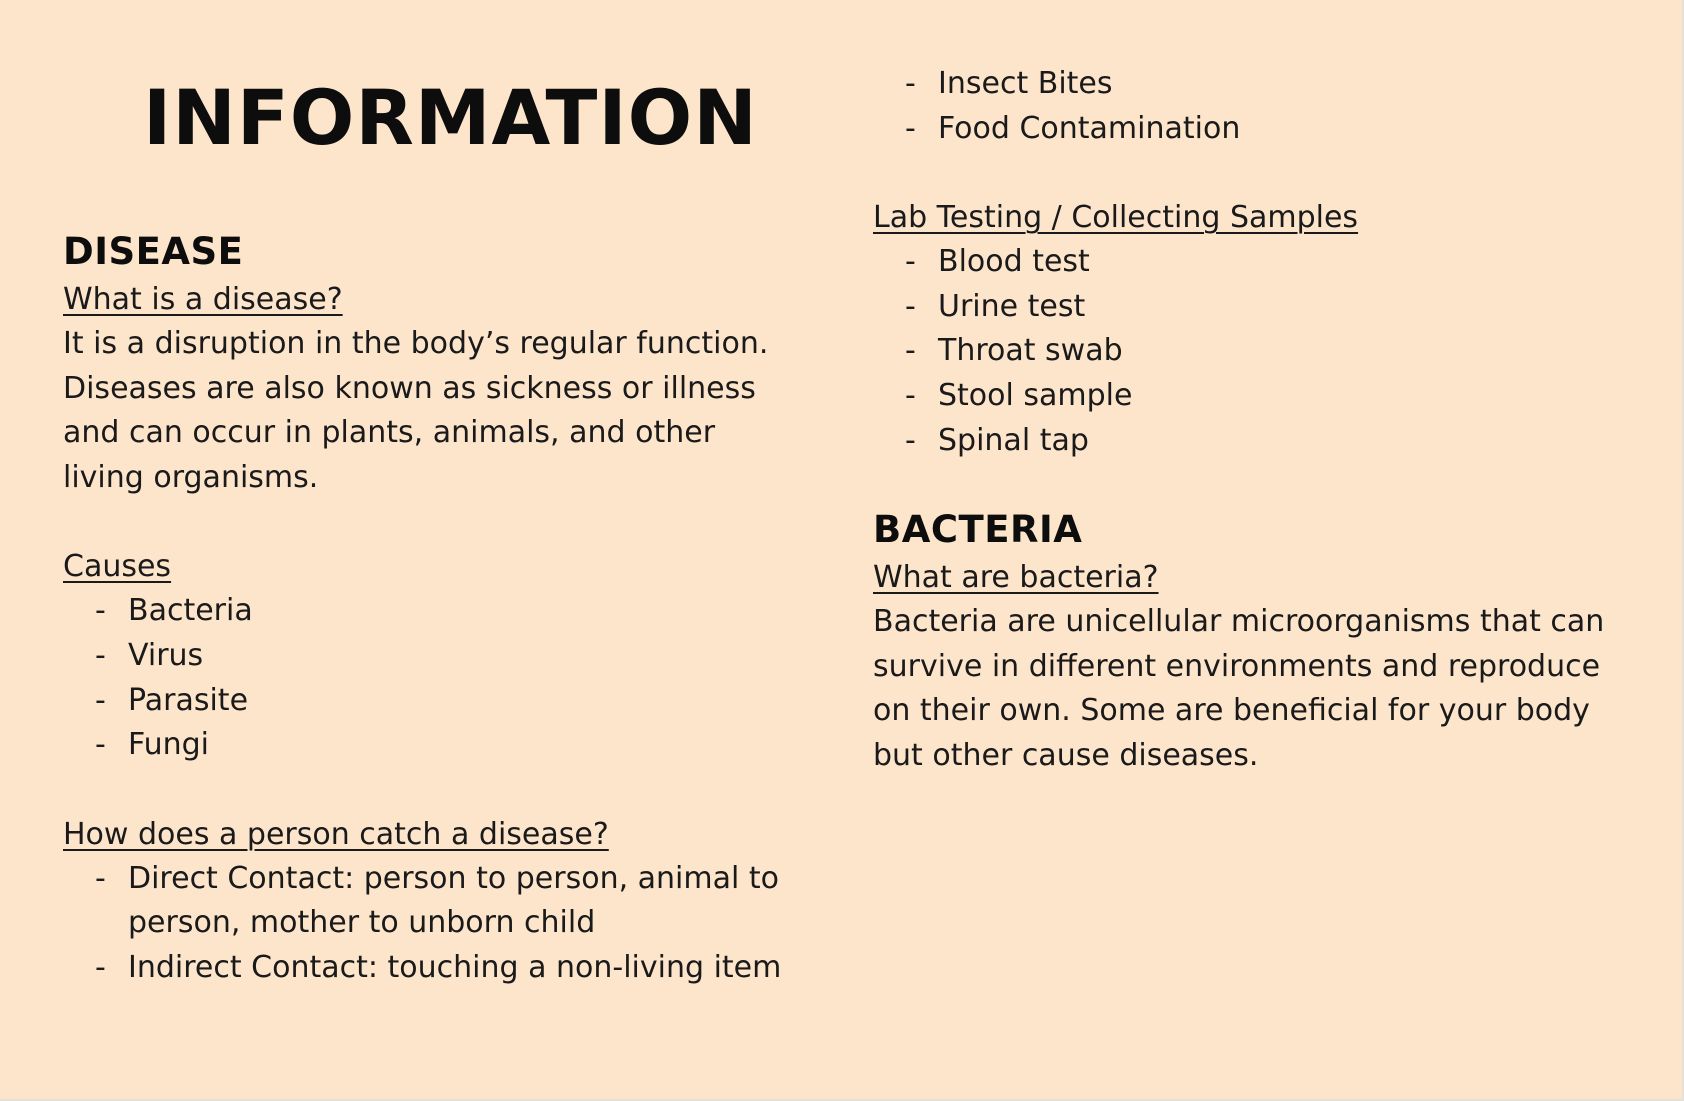  Describe the element at coordinates (1253, 396) in the screenshot. I see `list-item: Stool sample` at that location.